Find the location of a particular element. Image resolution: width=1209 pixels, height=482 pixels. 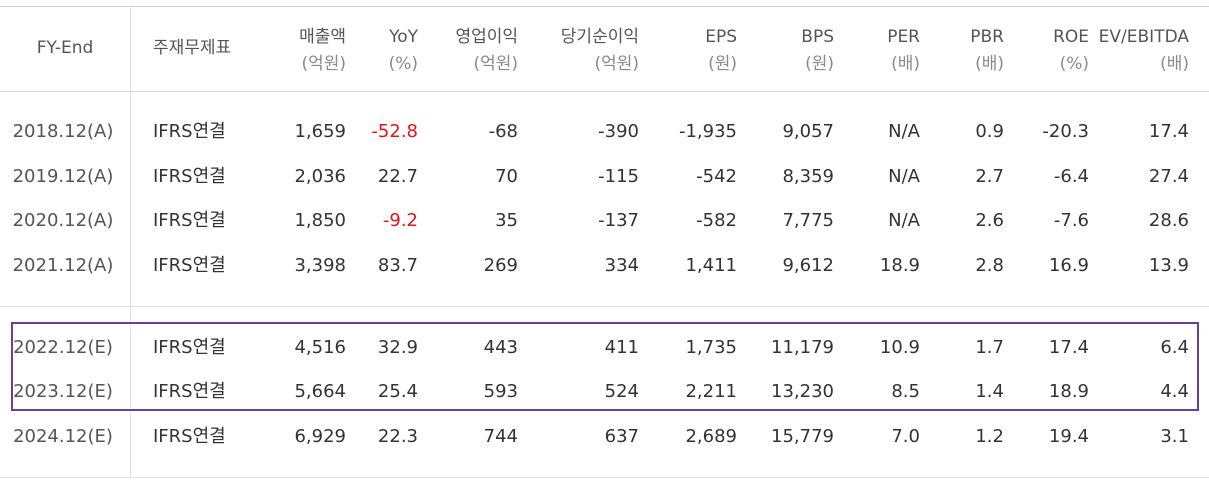

cell-net-income: 524 is located at coordinates (621, 391).